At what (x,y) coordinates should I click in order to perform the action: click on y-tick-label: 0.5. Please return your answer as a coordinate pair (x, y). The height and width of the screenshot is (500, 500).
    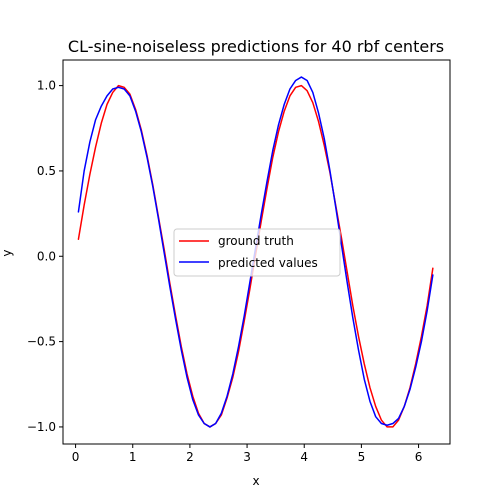
    Looking at the image, I should click on (46, 171).